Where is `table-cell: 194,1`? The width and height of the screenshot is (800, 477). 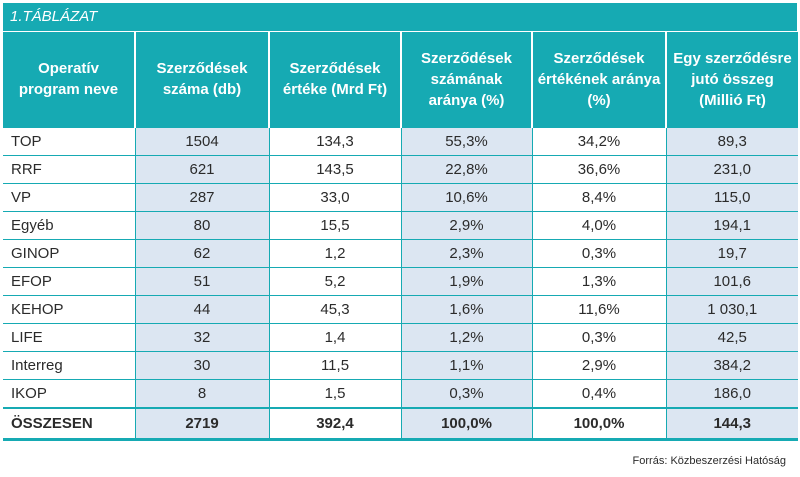 table-cell: 194,1 is located at coordinates (731, 225).